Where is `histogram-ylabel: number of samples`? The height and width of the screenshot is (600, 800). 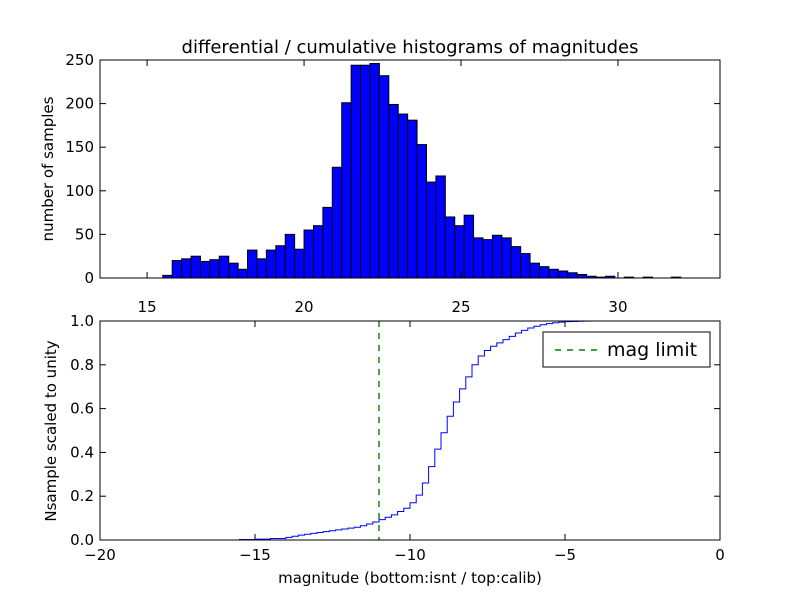 histogram-ylabel: number of samples is located at coordinates (48, 168).